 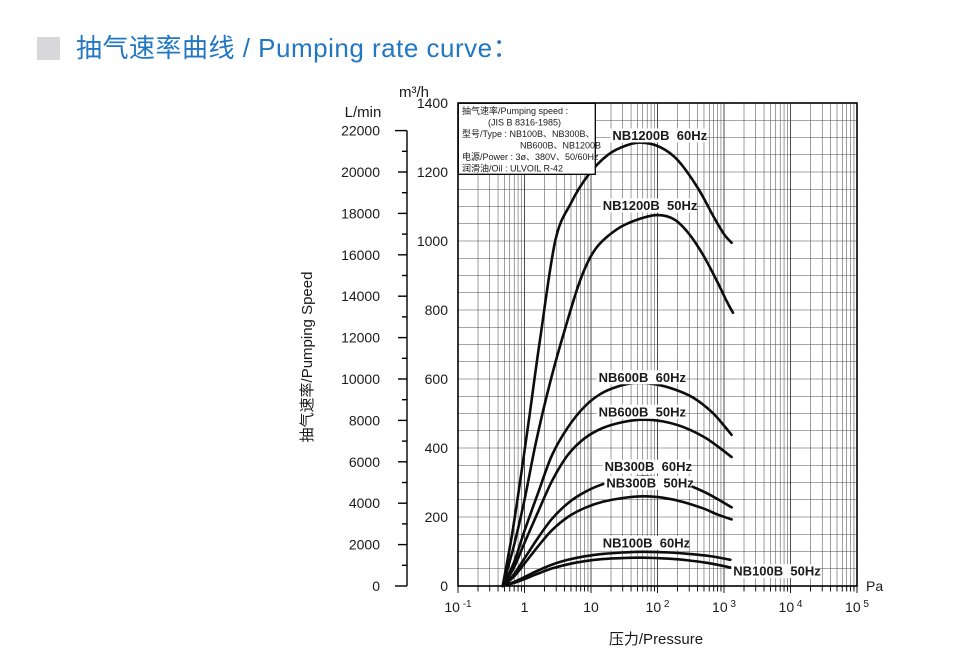 I want to click on curve-label-NB1200B-50Hz: NB1200B 50Hz, so click(x=650, y=205).